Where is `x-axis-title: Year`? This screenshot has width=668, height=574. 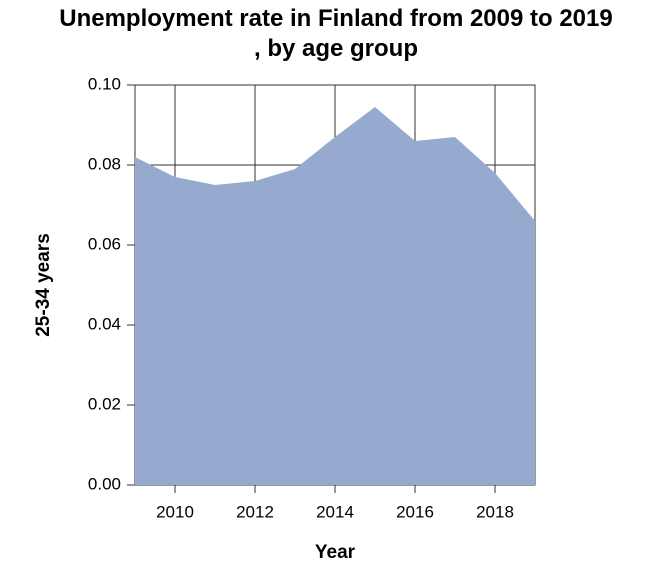
x-axis-title: Year is located at coordinates (335, 552).